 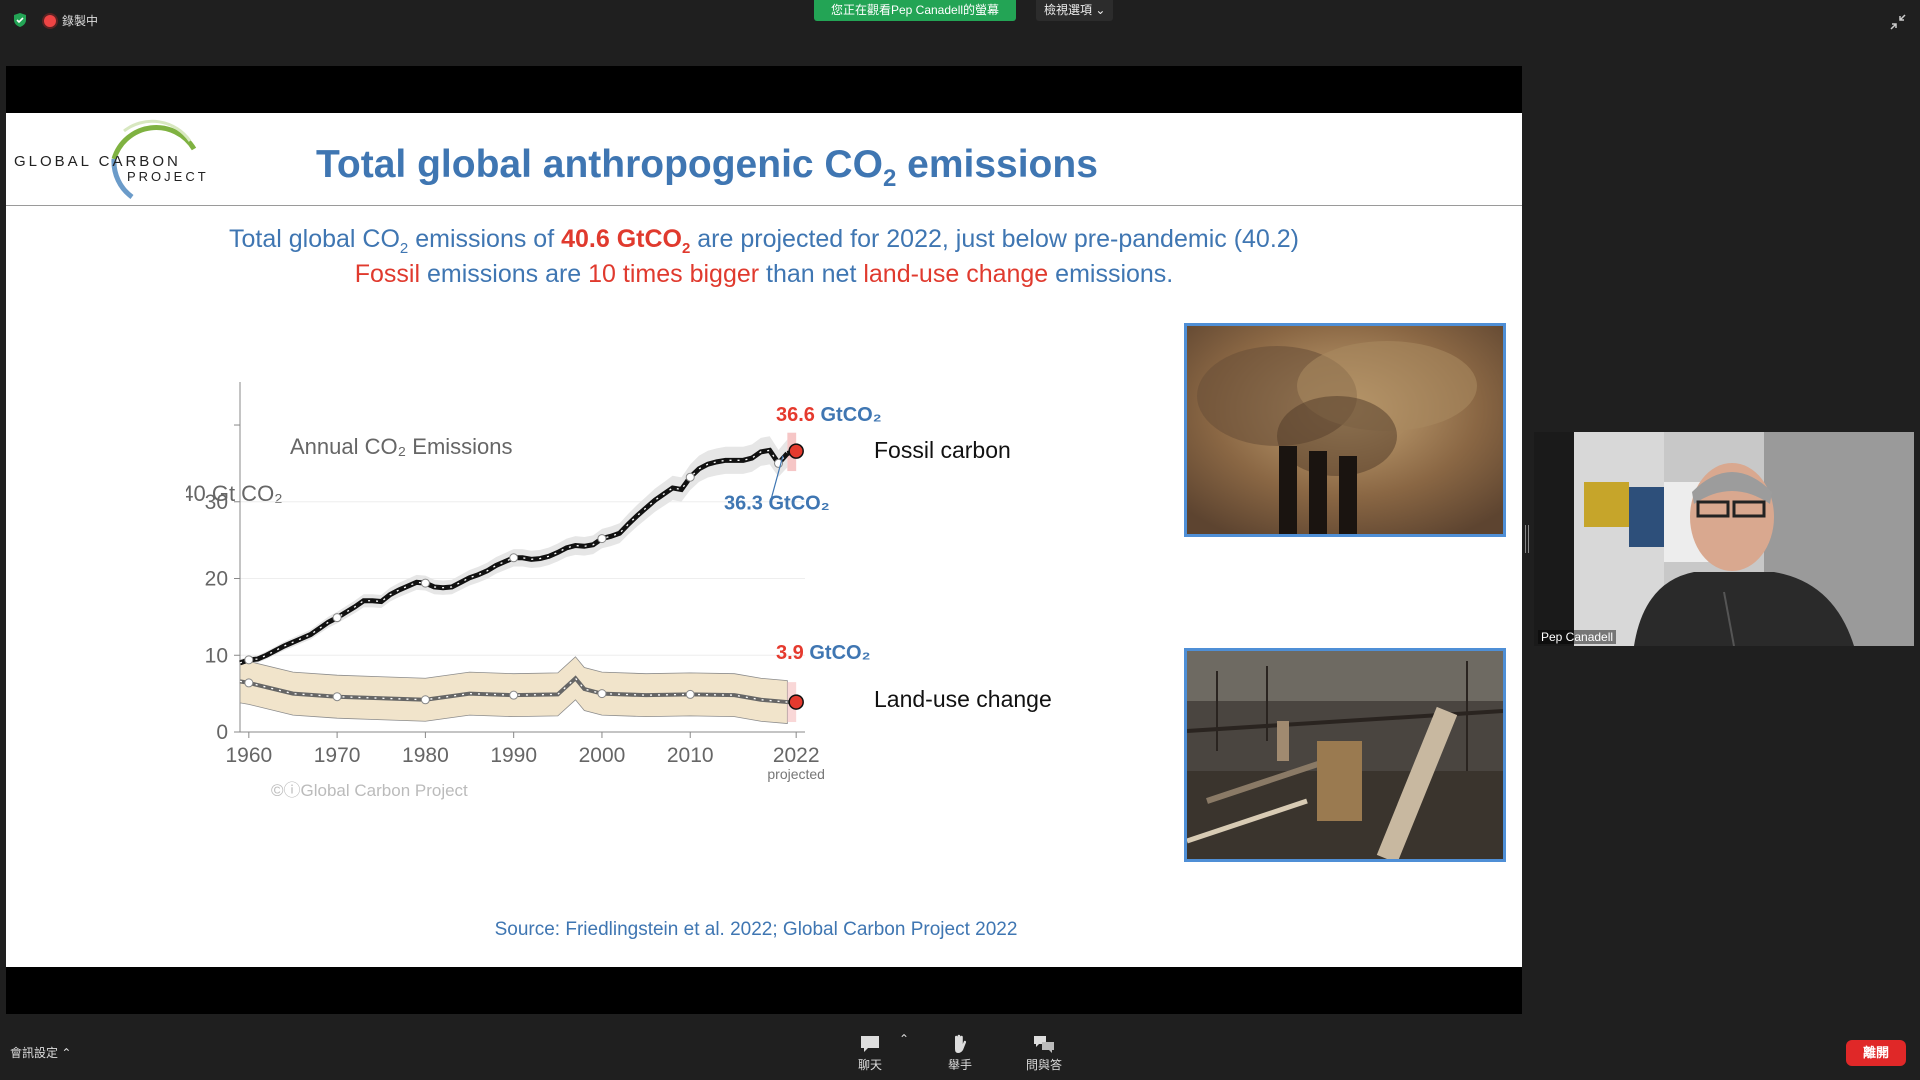 I want to click on global-carbon-project-logo, so click(x=154, y=159).